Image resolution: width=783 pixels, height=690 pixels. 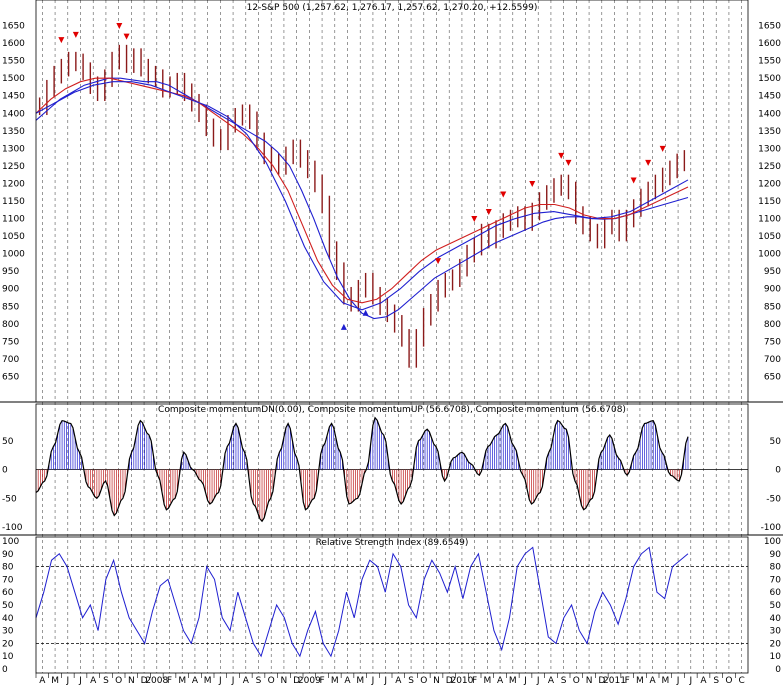 I want to click on price-tick-label: 1200, so click(x=769, y=184).